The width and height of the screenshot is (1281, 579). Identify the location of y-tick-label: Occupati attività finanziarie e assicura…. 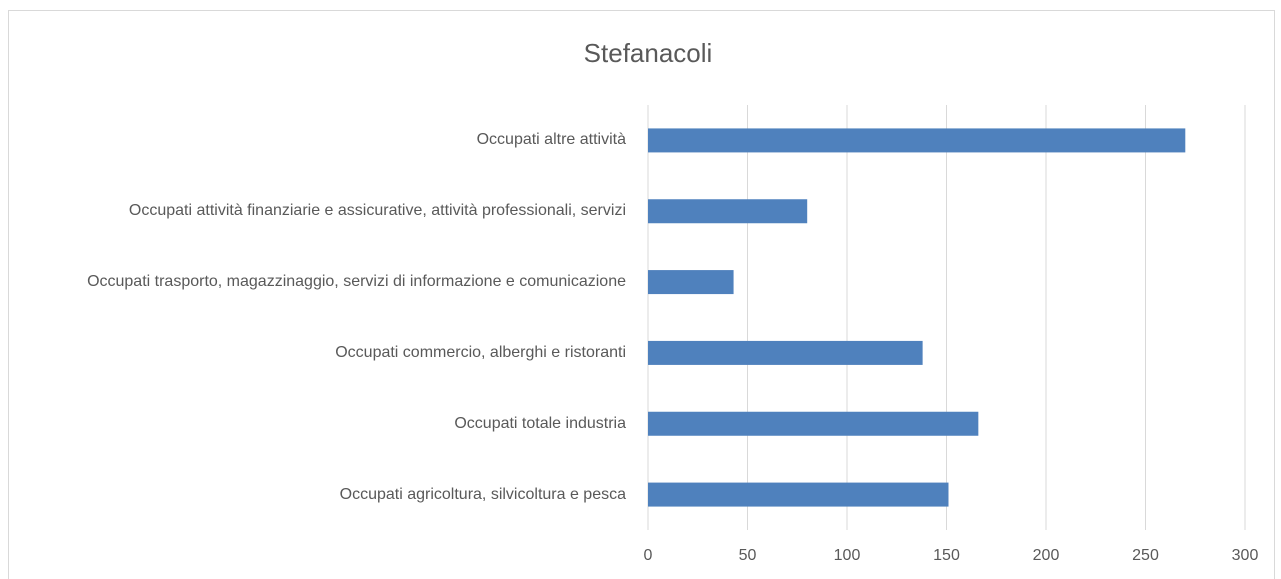
(377, 211).